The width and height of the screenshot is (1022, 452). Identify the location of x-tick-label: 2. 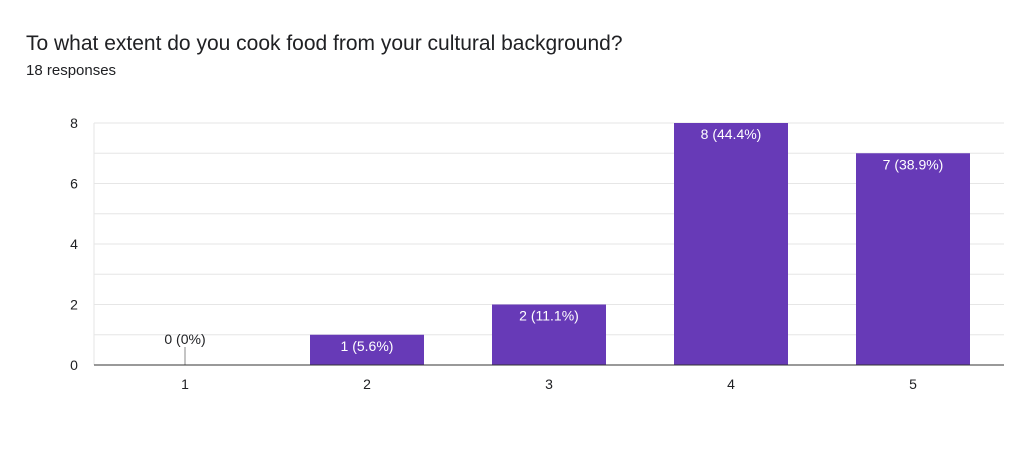
(367, 384).